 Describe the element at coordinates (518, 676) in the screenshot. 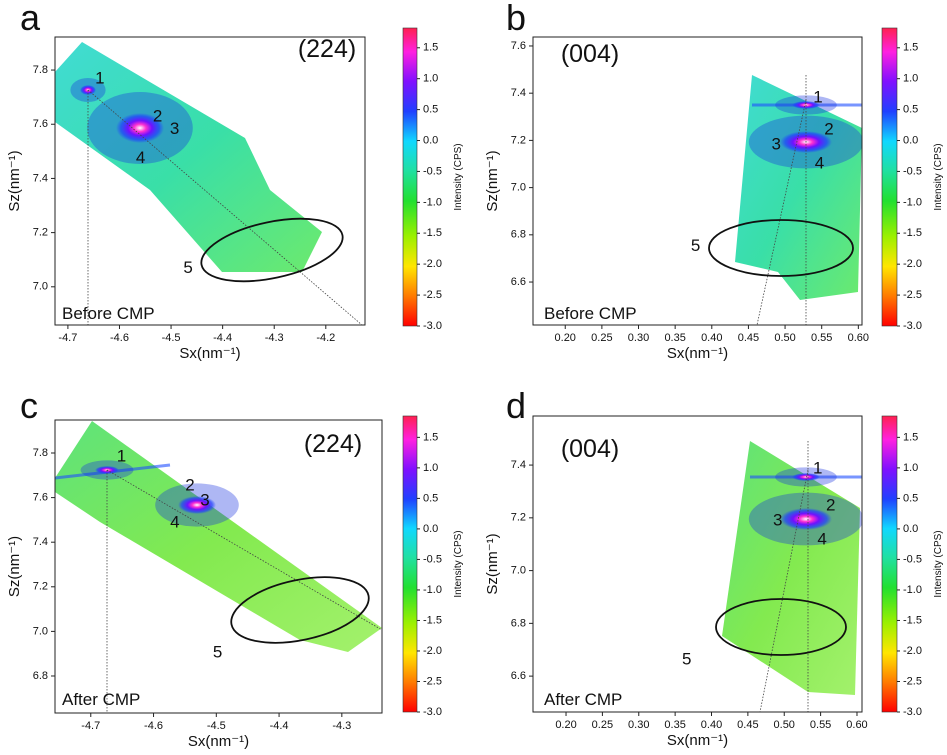

I see `y-tick-label: 6.6` at that location.